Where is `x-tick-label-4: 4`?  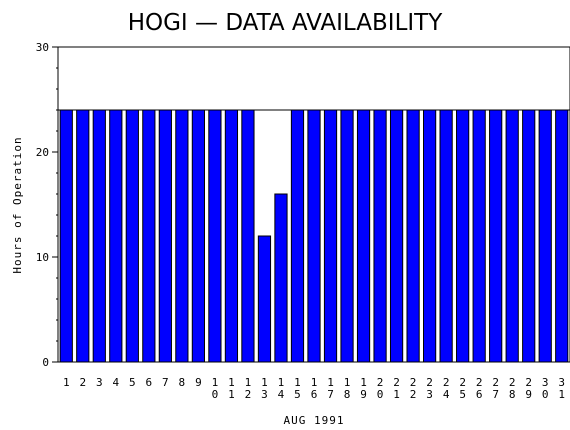 x-tick-label-4: 4 is located at coordinates (115, 382).